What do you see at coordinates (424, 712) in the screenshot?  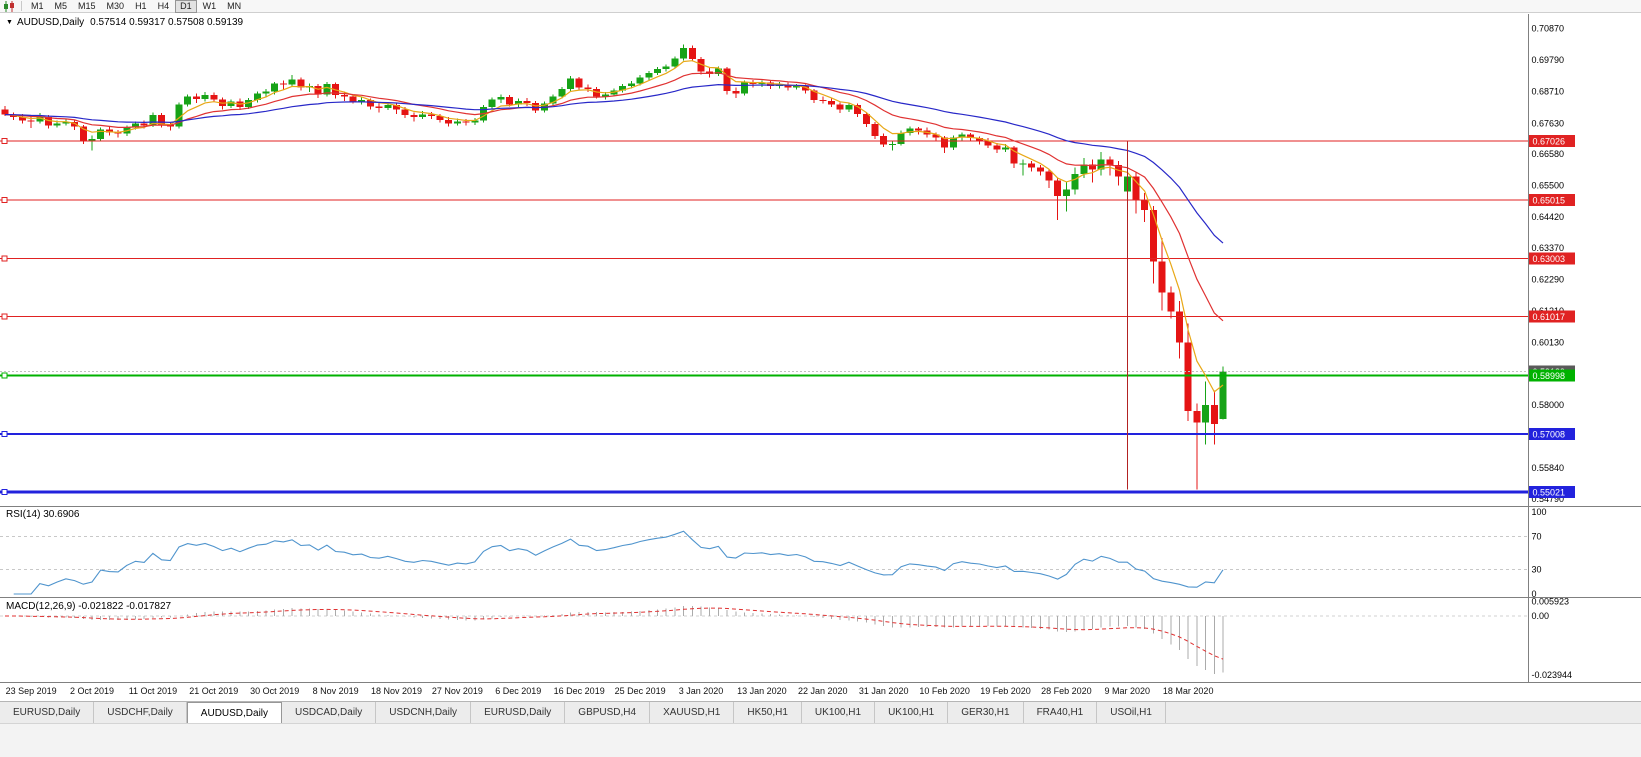 I see `chart-tab-usdcnh-daily: USDCNH,Daily` at bounding box center [424, 712].